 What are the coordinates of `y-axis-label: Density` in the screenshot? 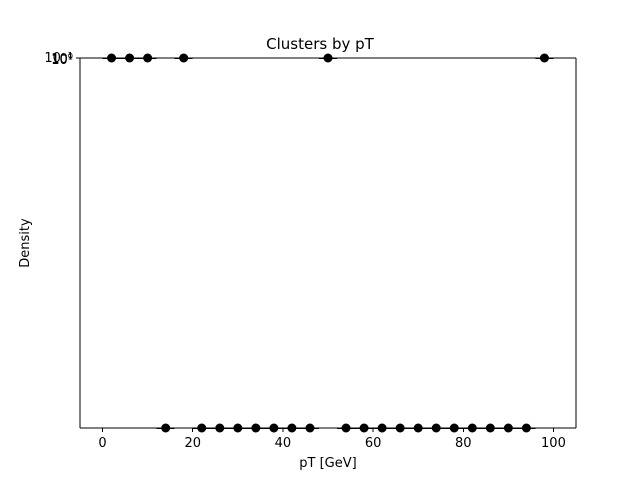 It's located at (25, 243).